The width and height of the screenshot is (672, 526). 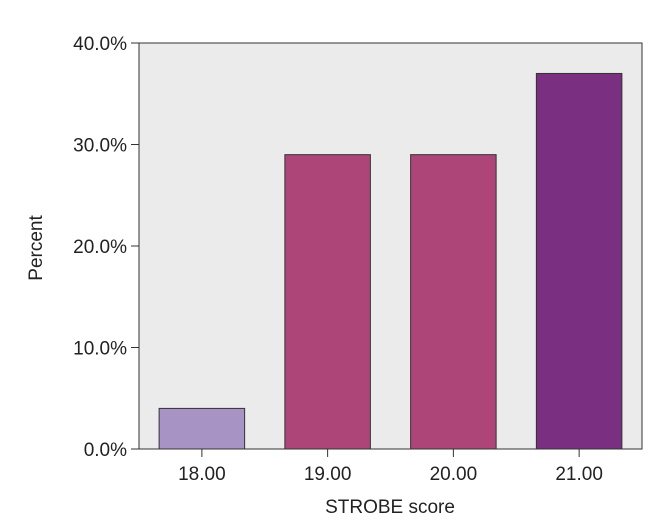 What do you see at coordinates (579, 261) in the screenshot?
I see `bar-21.00` at bounding box center [579, 261].